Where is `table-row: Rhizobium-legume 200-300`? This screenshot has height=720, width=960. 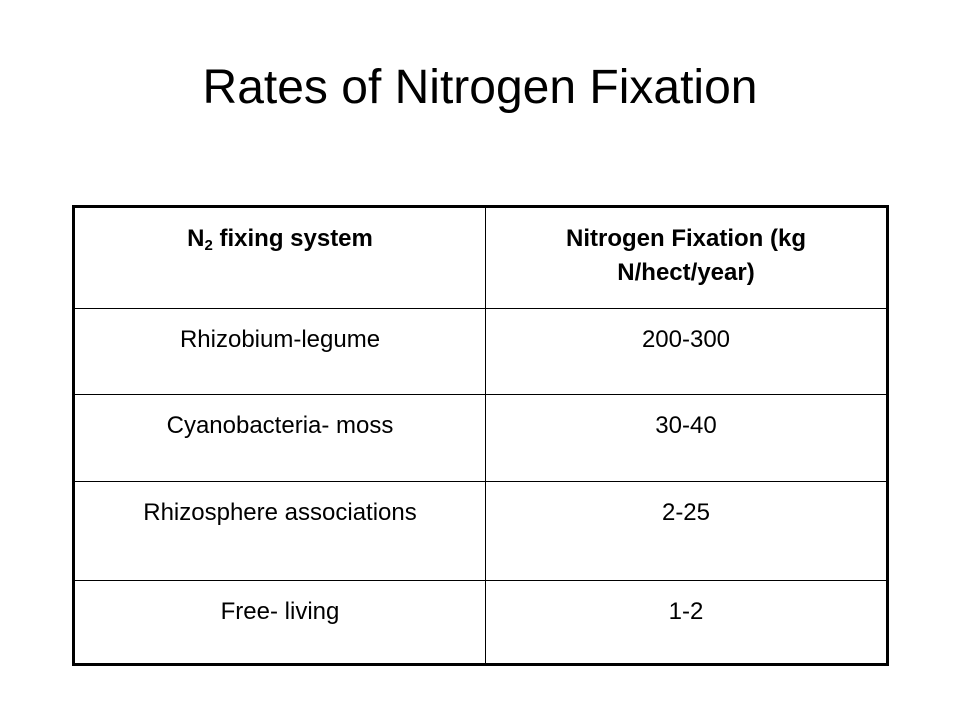
table-row: Rhizobium-legume 200-300 is located at coordinates (480, 351).